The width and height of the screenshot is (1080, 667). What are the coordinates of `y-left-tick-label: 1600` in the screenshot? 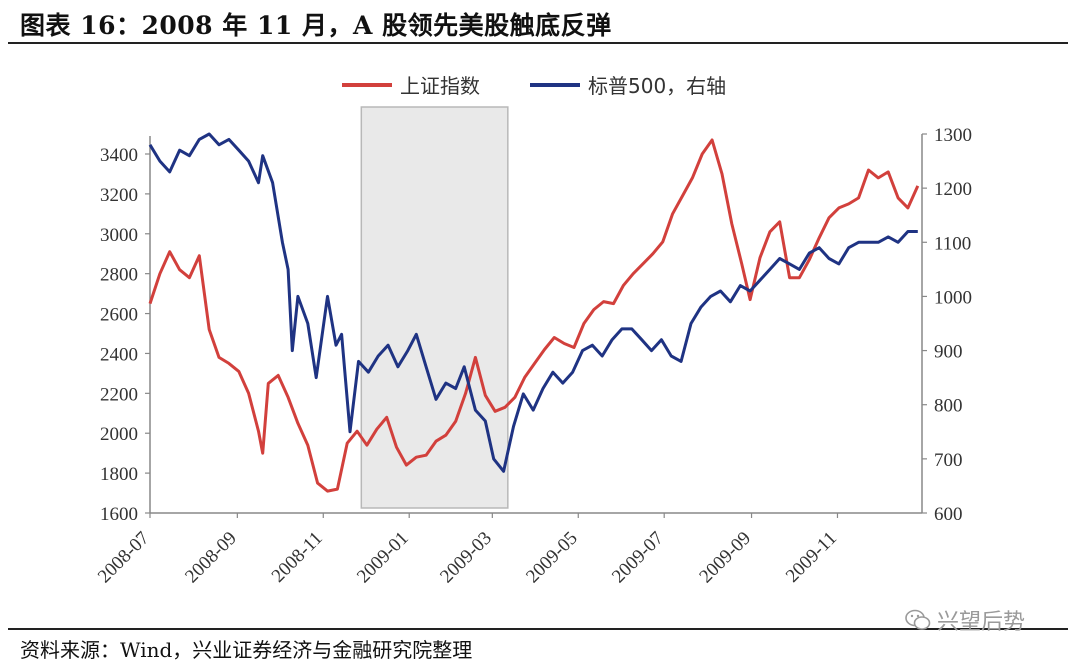 It's located at (119, 514).